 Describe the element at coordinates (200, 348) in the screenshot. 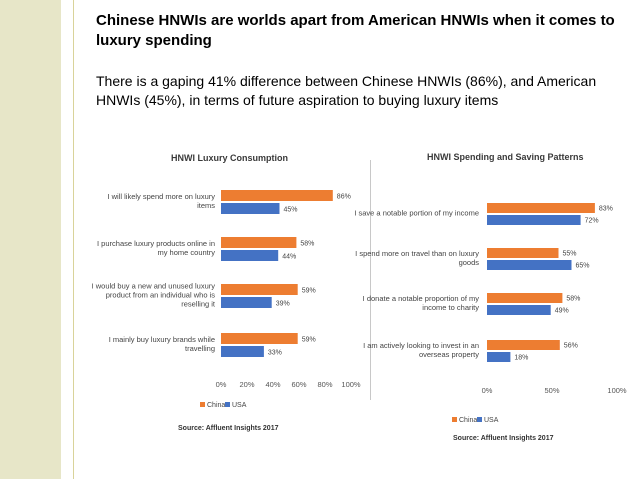

I see `chart1-category-label: travelling` at that location.